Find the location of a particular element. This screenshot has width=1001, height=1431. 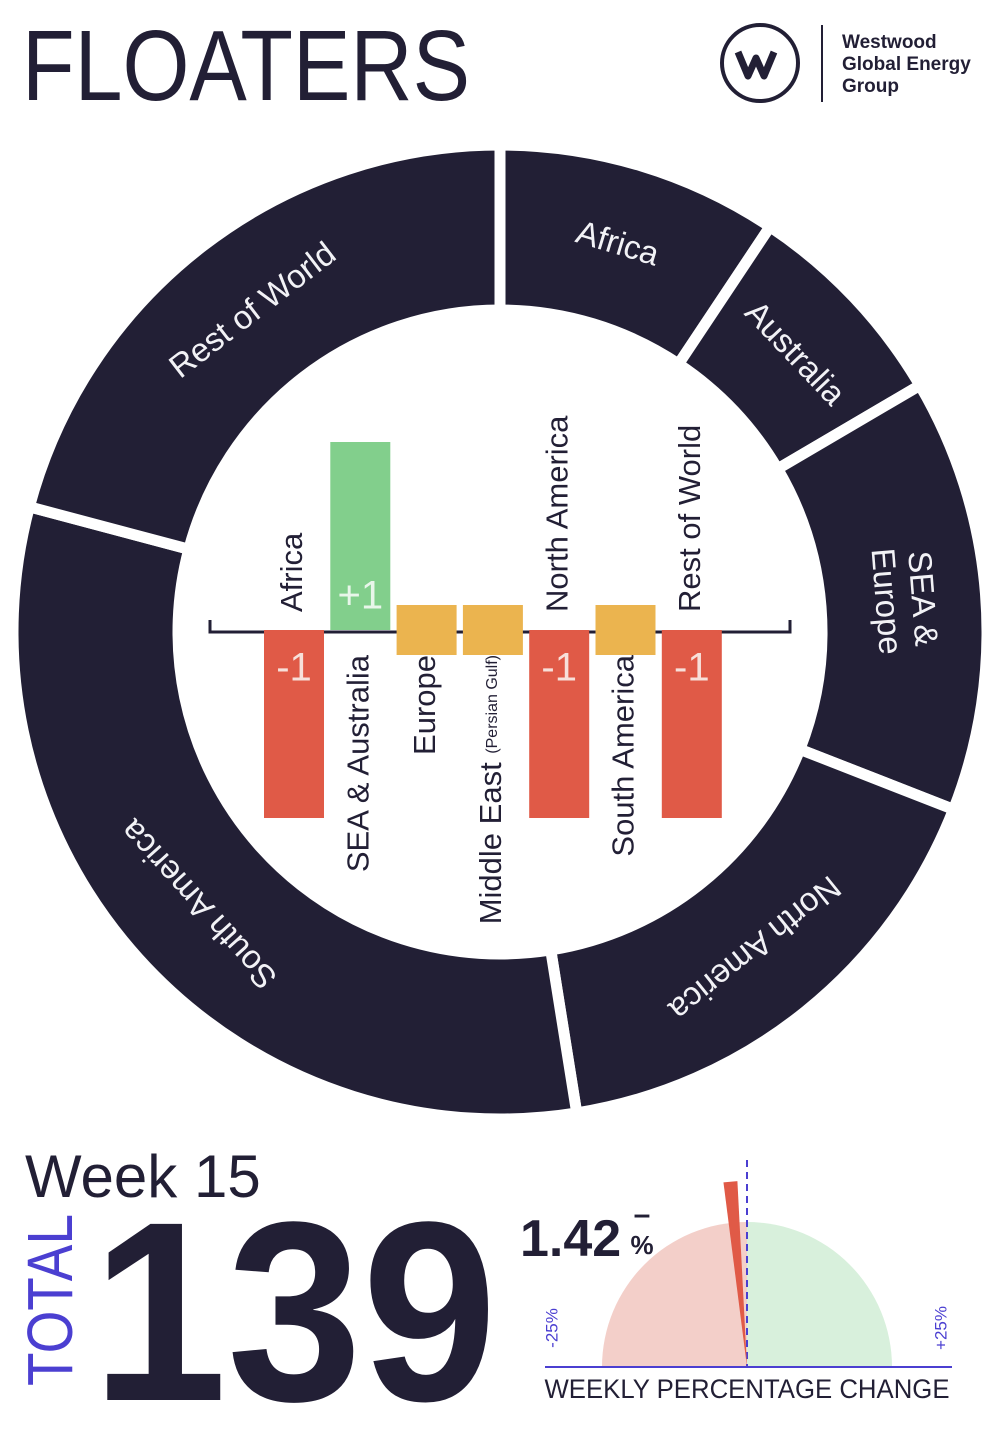

gauge-unit: % is located at coordinates (641, 1245).